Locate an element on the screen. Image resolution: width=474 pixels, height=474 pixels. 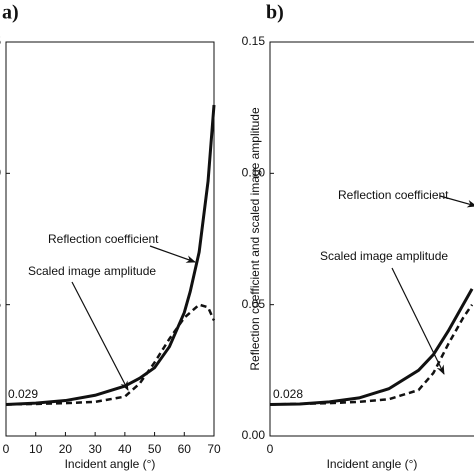
x-tick-label: 40 is located at coordinates (125, 449).